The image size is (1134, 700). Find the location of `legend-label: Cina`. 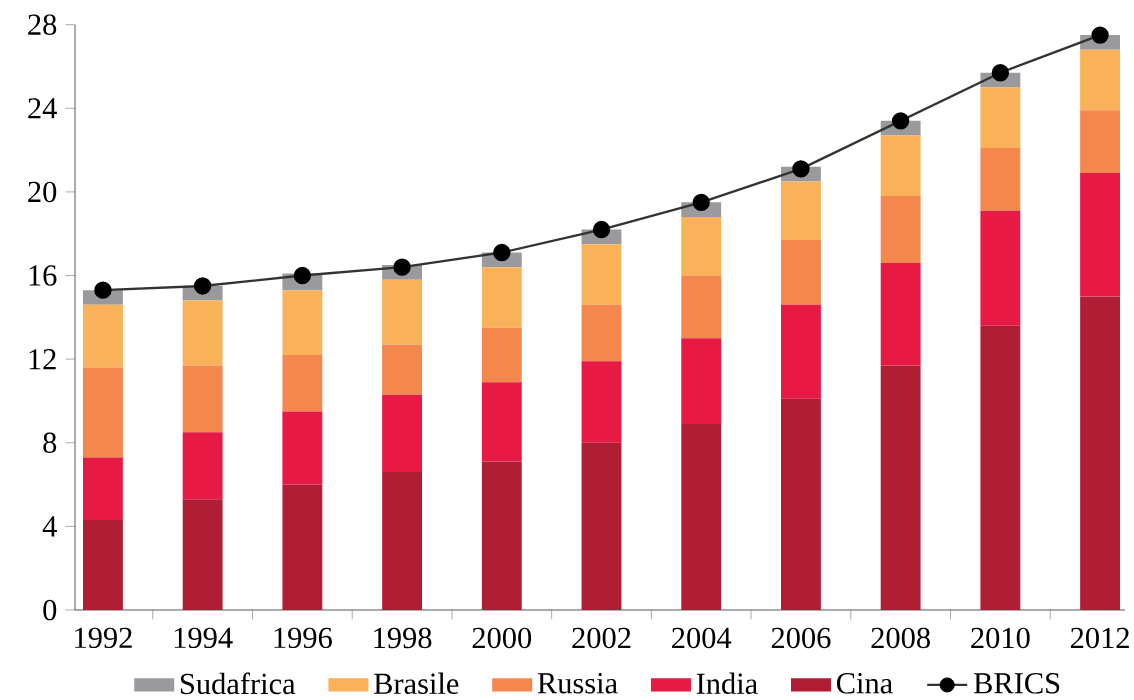

legend-label: Cina is located at coordinates (864, 683).